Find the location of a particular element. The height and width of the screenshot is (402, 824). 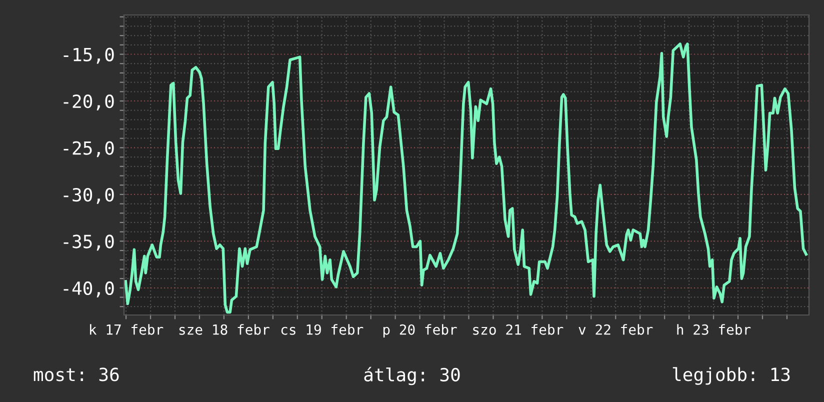

y-tick-label: -40,0 is located at coordinates (89, 289).